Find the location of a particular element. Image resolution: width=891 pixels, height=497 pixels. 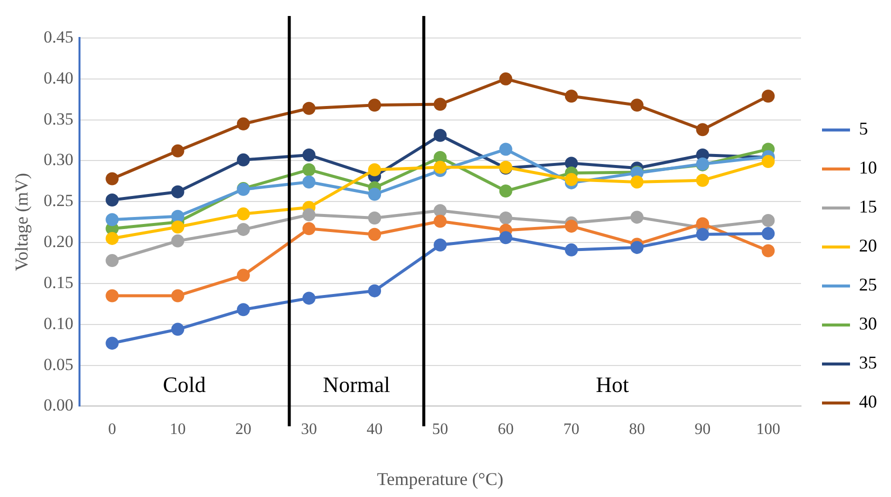

y-tick-label: 0.40 is located at coordinates (59, 78).